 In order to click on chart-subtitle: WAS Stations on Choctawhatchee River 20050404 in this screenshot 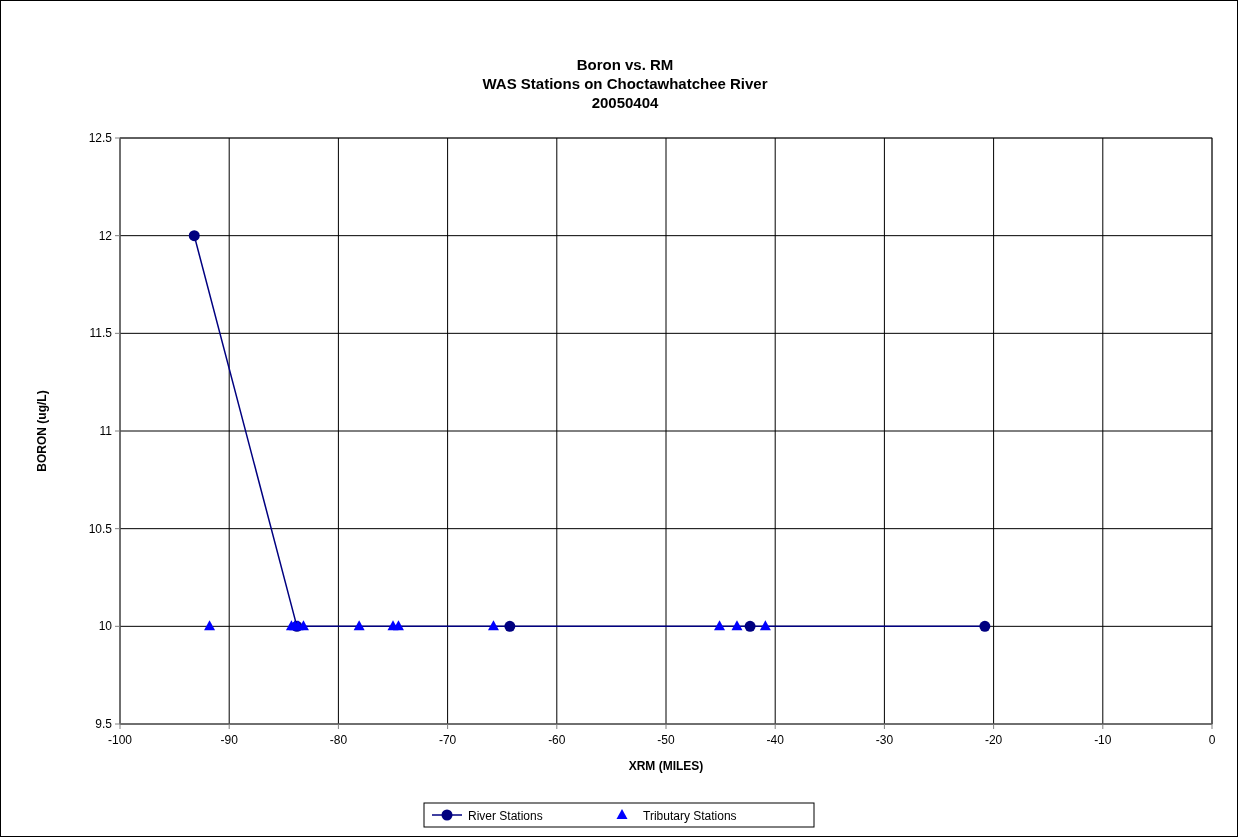, I will do `click(625, 93)`.